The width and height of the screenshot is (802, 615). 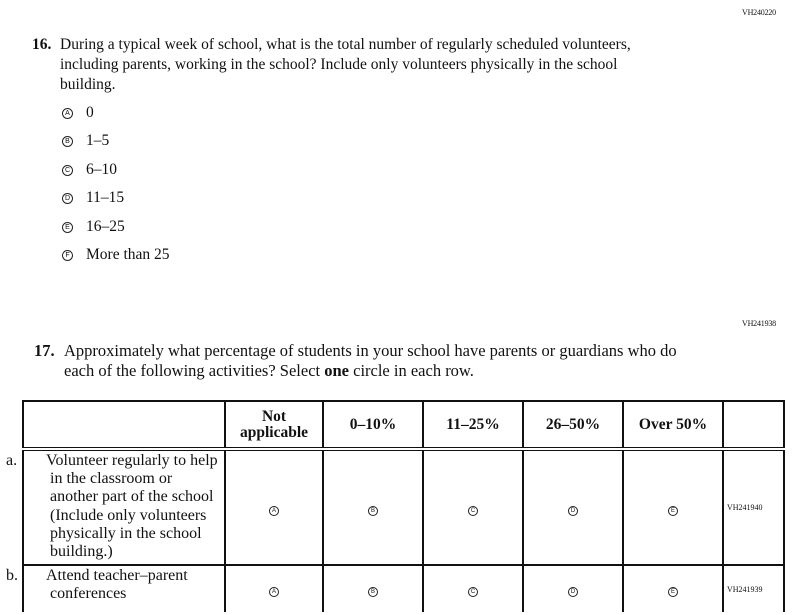 I want to click on q16-option-d: D 11–15, so click(x=93, y=198).